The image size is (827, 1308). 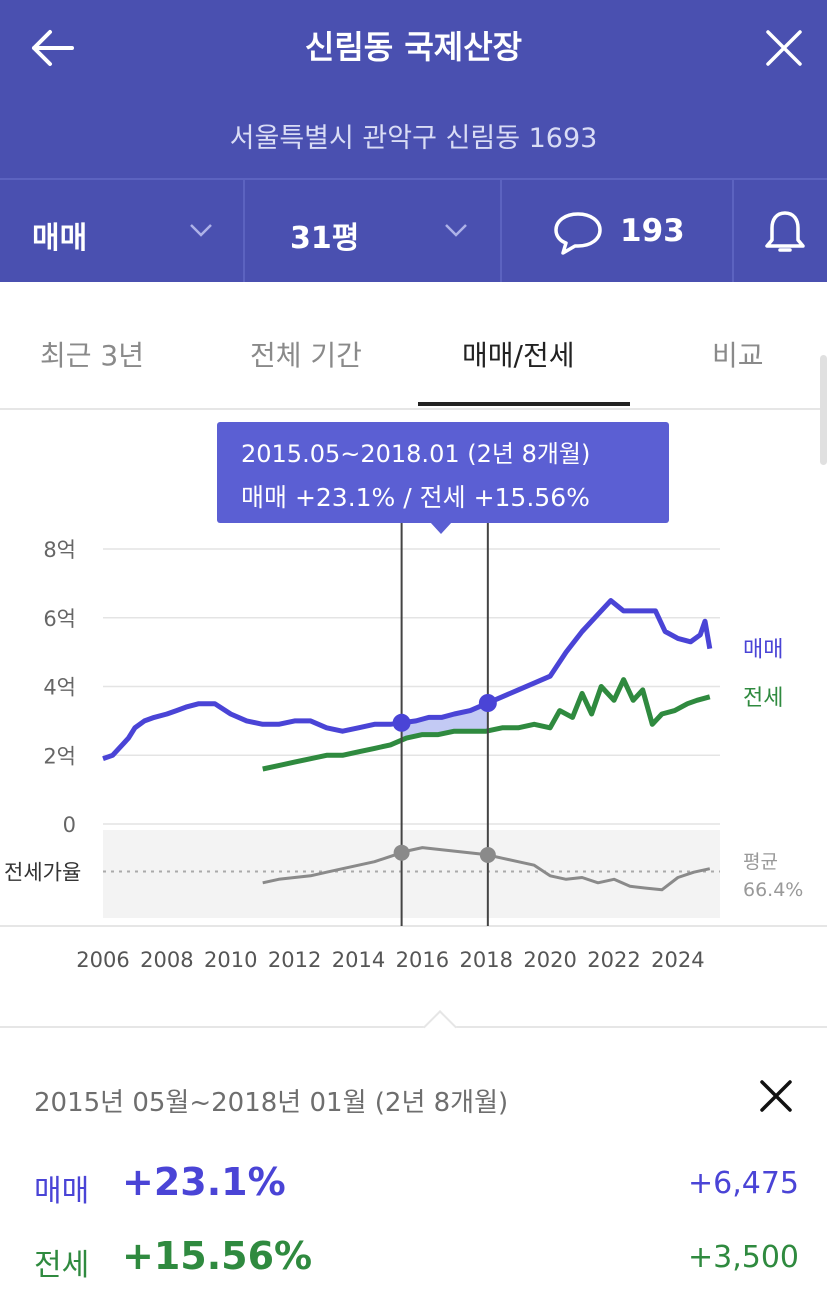 What do you see at coordinates (59, 619) in the screenshot?
I see `y-tick-label: 6억` at bounding box center [59, 619].